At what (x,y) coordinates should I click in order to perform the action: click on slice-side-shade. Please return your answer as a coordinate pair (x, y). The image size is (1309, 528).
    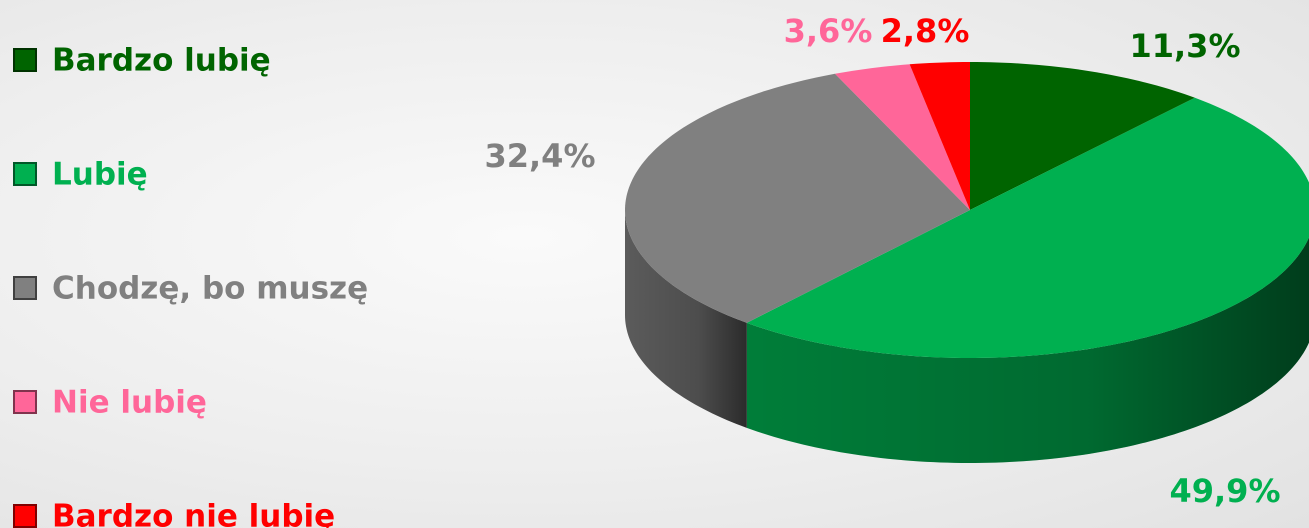
    Looking at the image, I should click on (686, 319).